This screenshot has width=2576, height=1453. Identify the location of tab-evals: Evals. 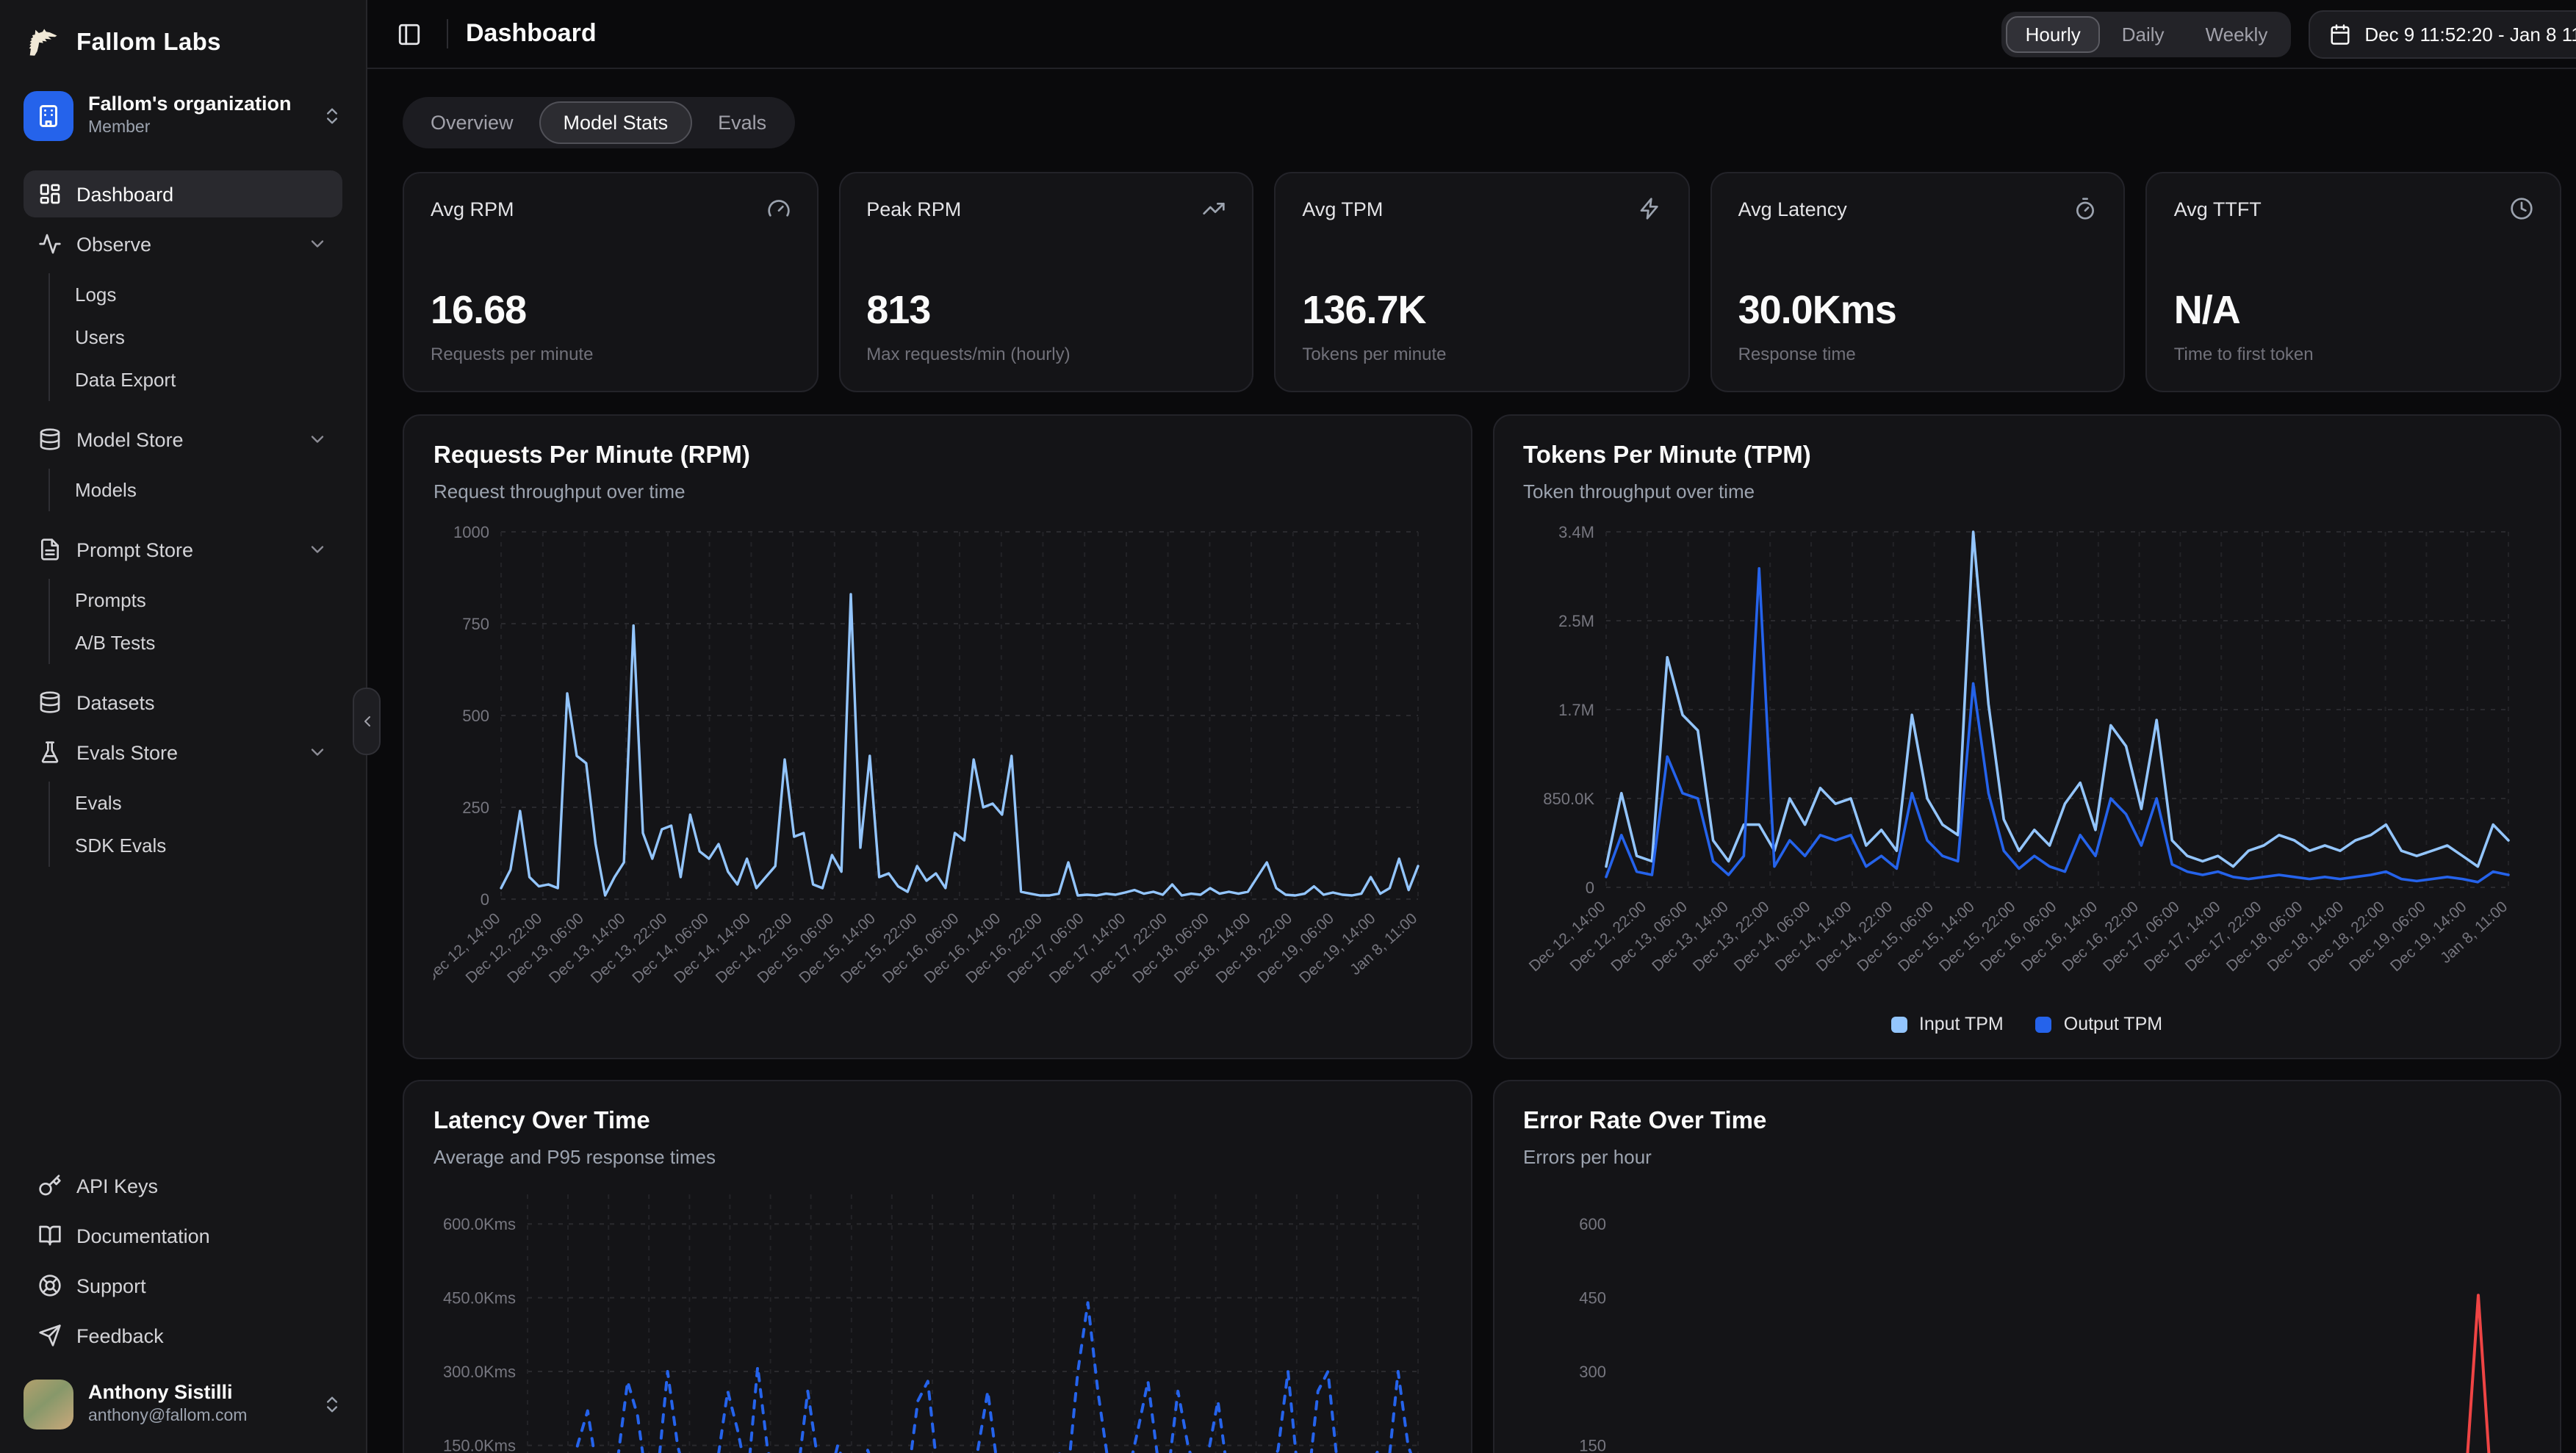
(742, 123).